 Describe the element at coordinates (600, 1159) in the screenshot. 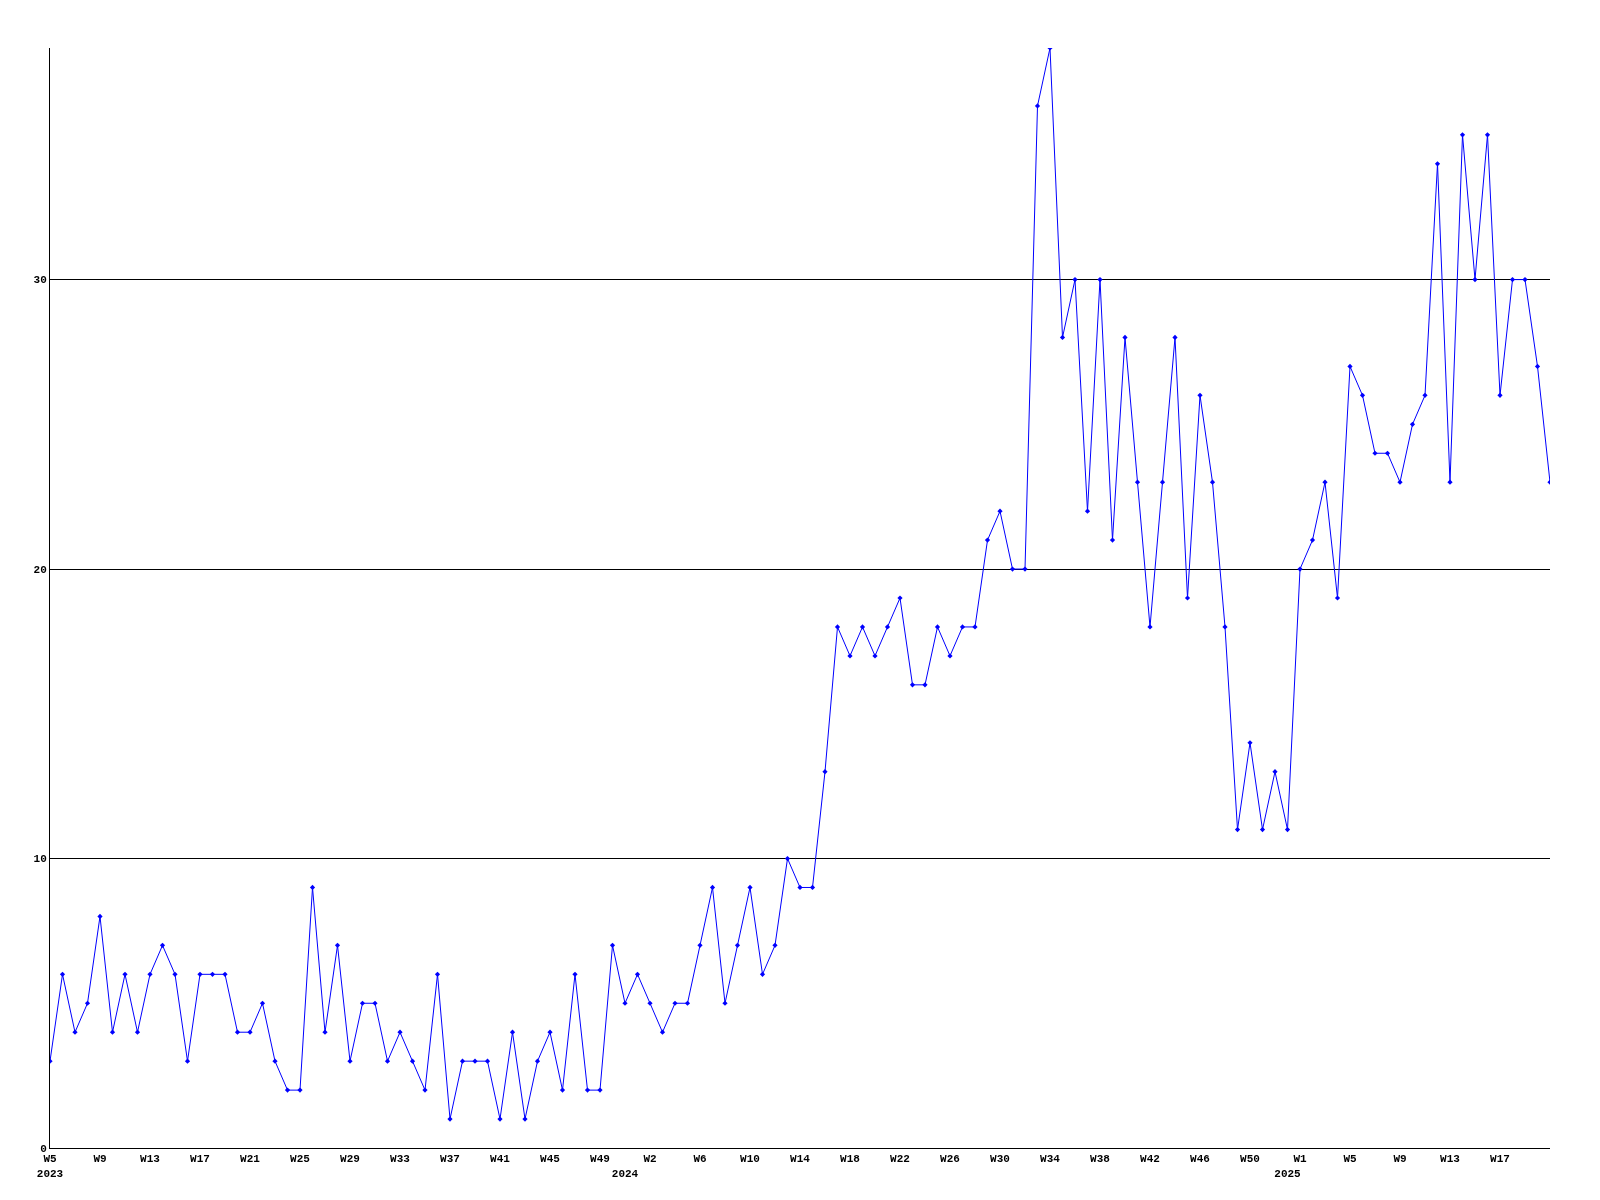

I see `x-tick-label: W49` at that location.